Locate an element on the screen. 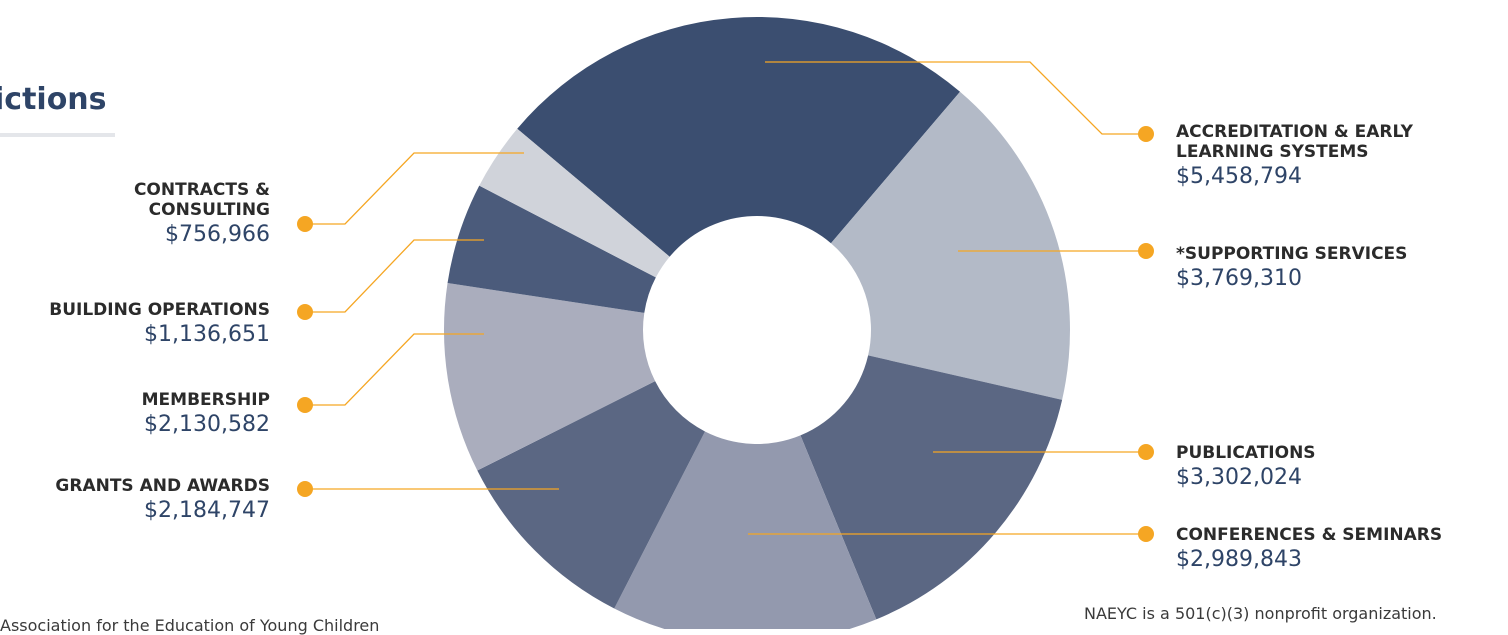  label-amount: $1,136,651 is located at coordinates (207, 335).